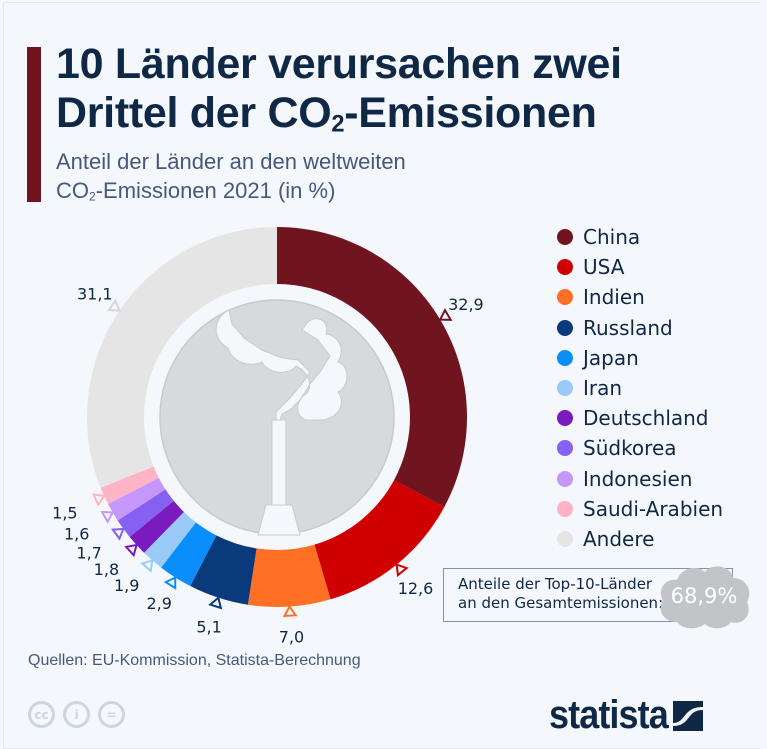  Describe the element at coordinates (111, 714) in the screenshot. I see `no-derivatives-icon: =` at that location.